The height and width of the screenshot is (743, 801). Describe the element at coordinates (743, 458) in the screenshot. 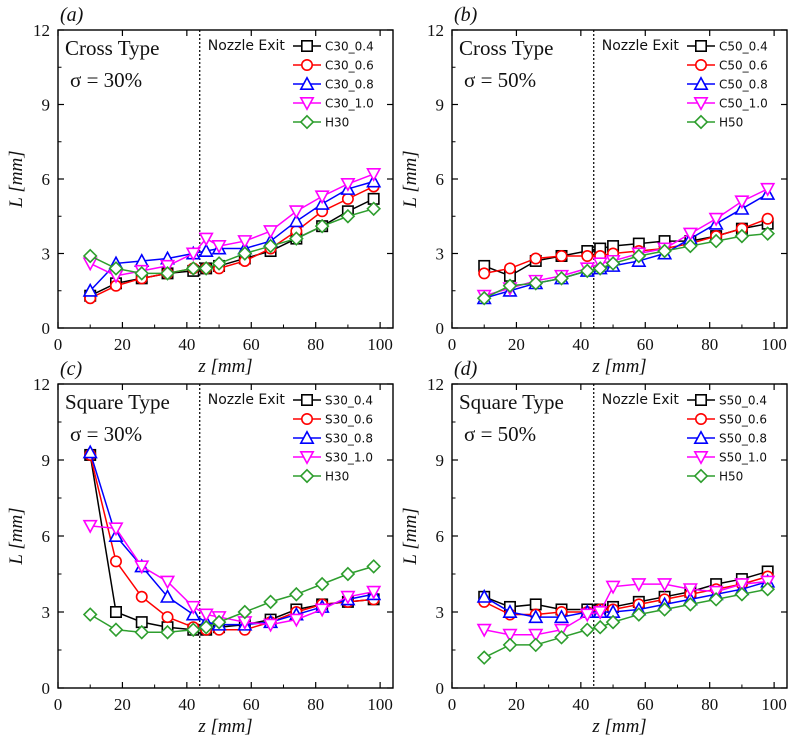

I see `legend-entry: S50_1.0` at that location.